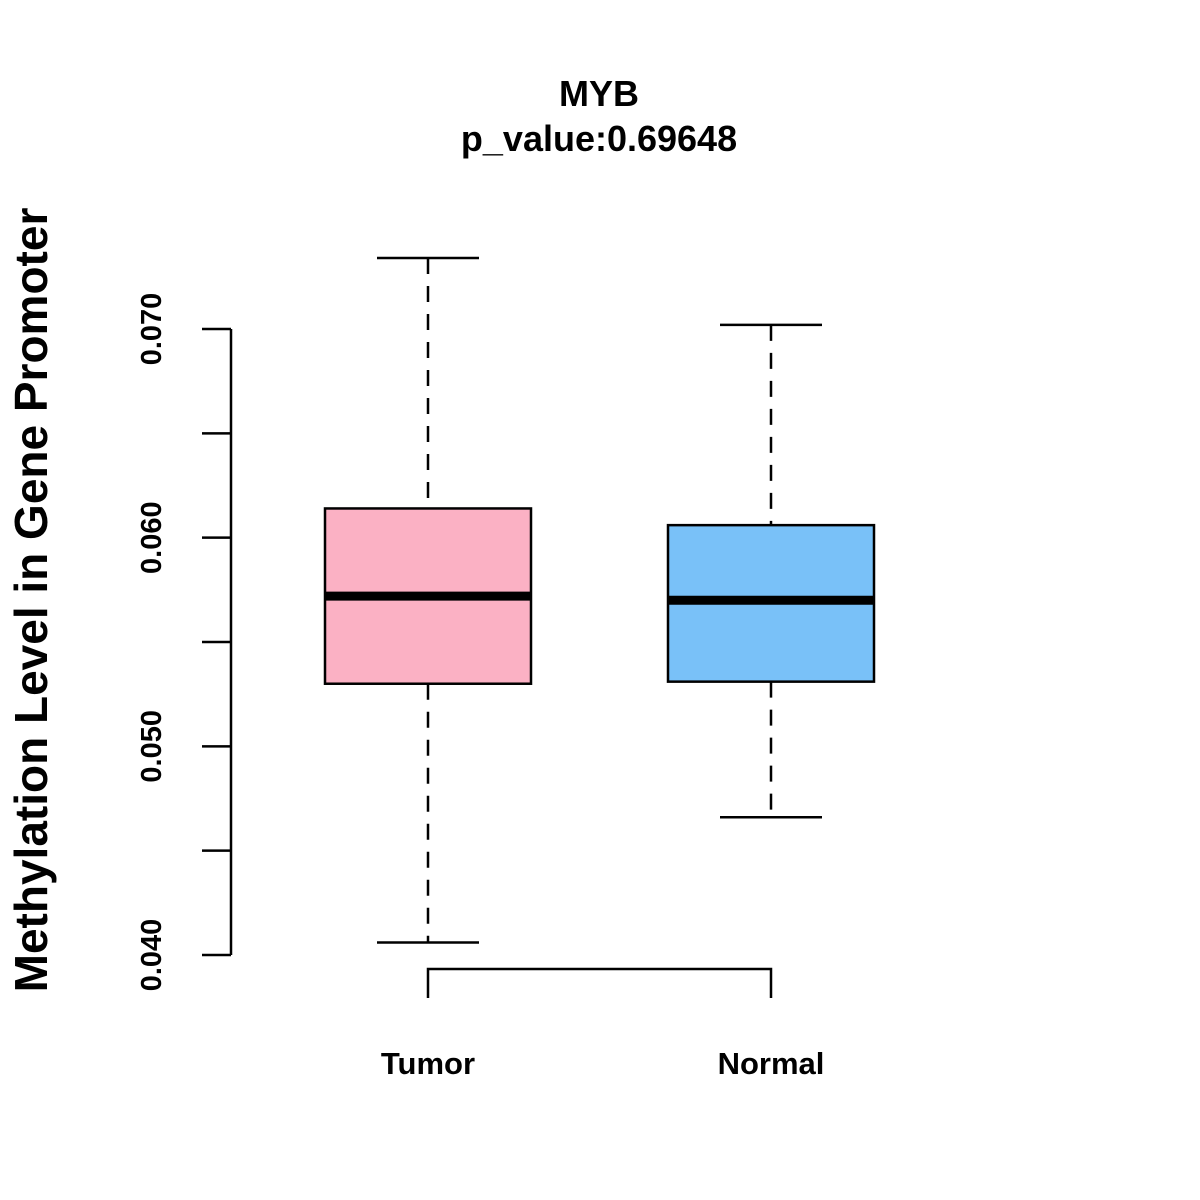  What do you see at coordinates (31, 600) in the screenshot?
I see `y-axis-label: Methylation Level in Gene Promoter` at bounding box center [31, 600].